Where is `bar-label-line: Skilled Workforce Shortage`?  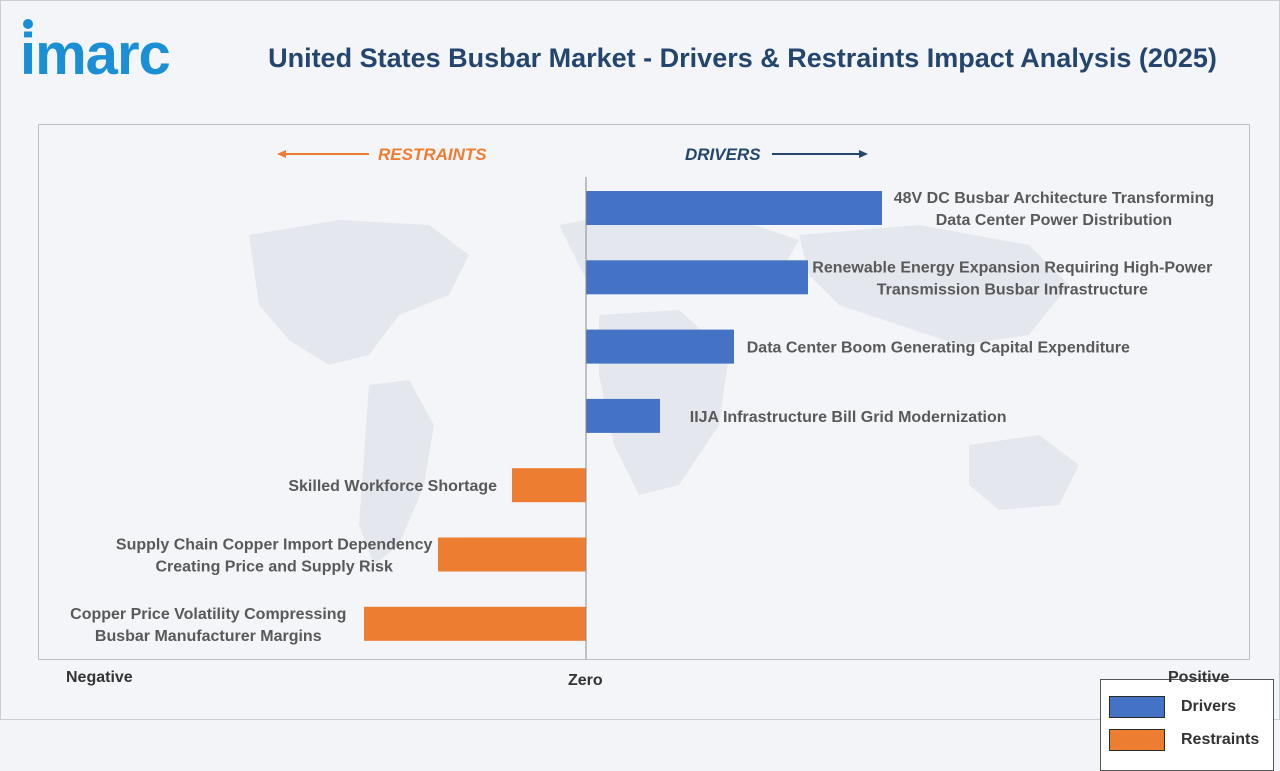
bar-label-line: Skilled Workforce Shortage is located at coordinates (392, 486).